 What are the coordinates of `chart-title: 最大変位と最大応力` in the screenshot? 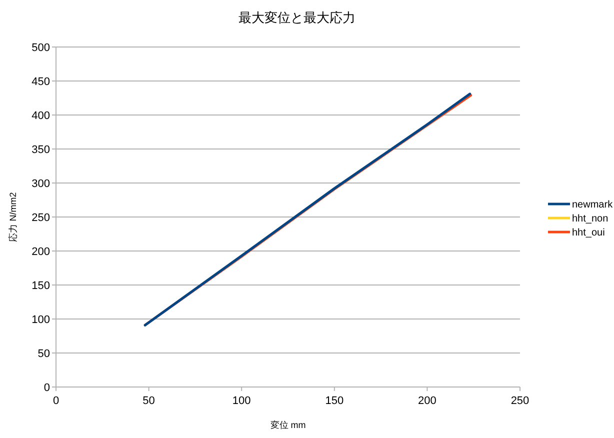 It's located at (297, 17).